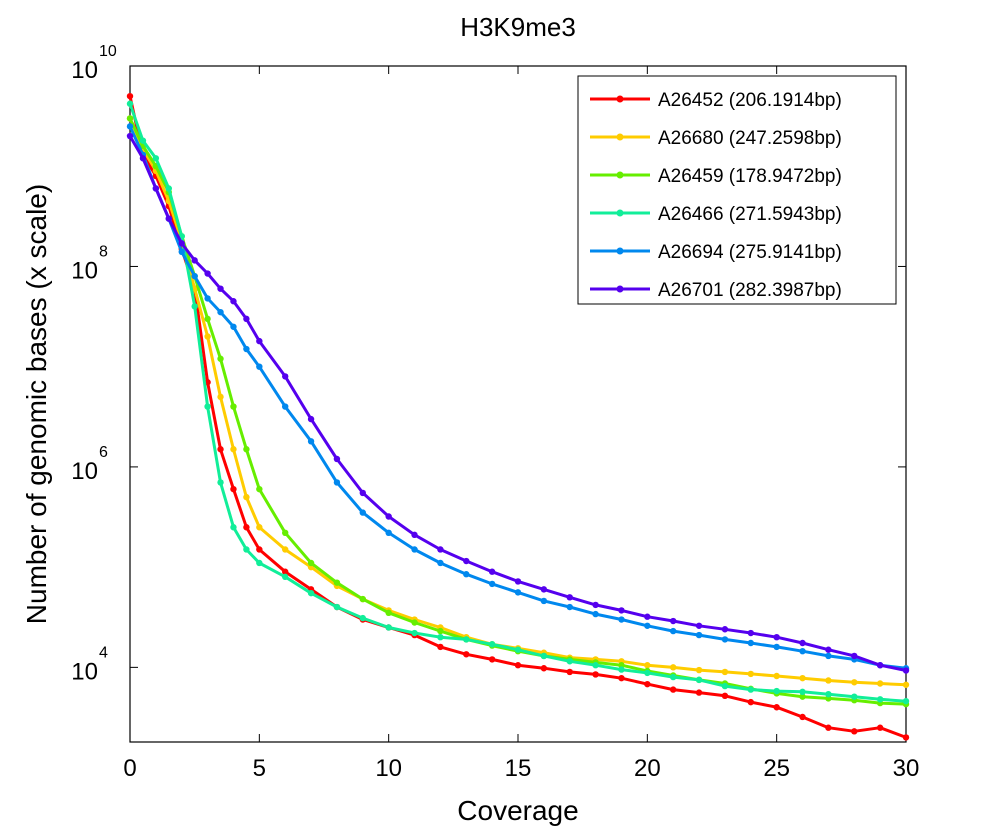 The image size is (1000, 834). I want to click on x-tick-label: 10, so click(388, 768).